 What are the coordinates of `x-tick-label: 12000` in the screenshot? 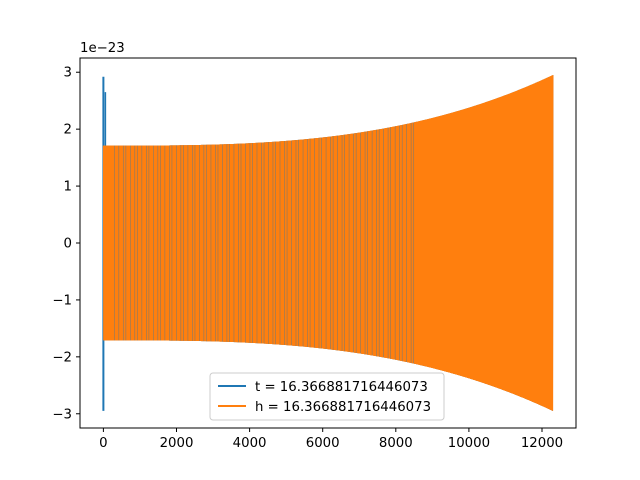 It's located at (542, 443).